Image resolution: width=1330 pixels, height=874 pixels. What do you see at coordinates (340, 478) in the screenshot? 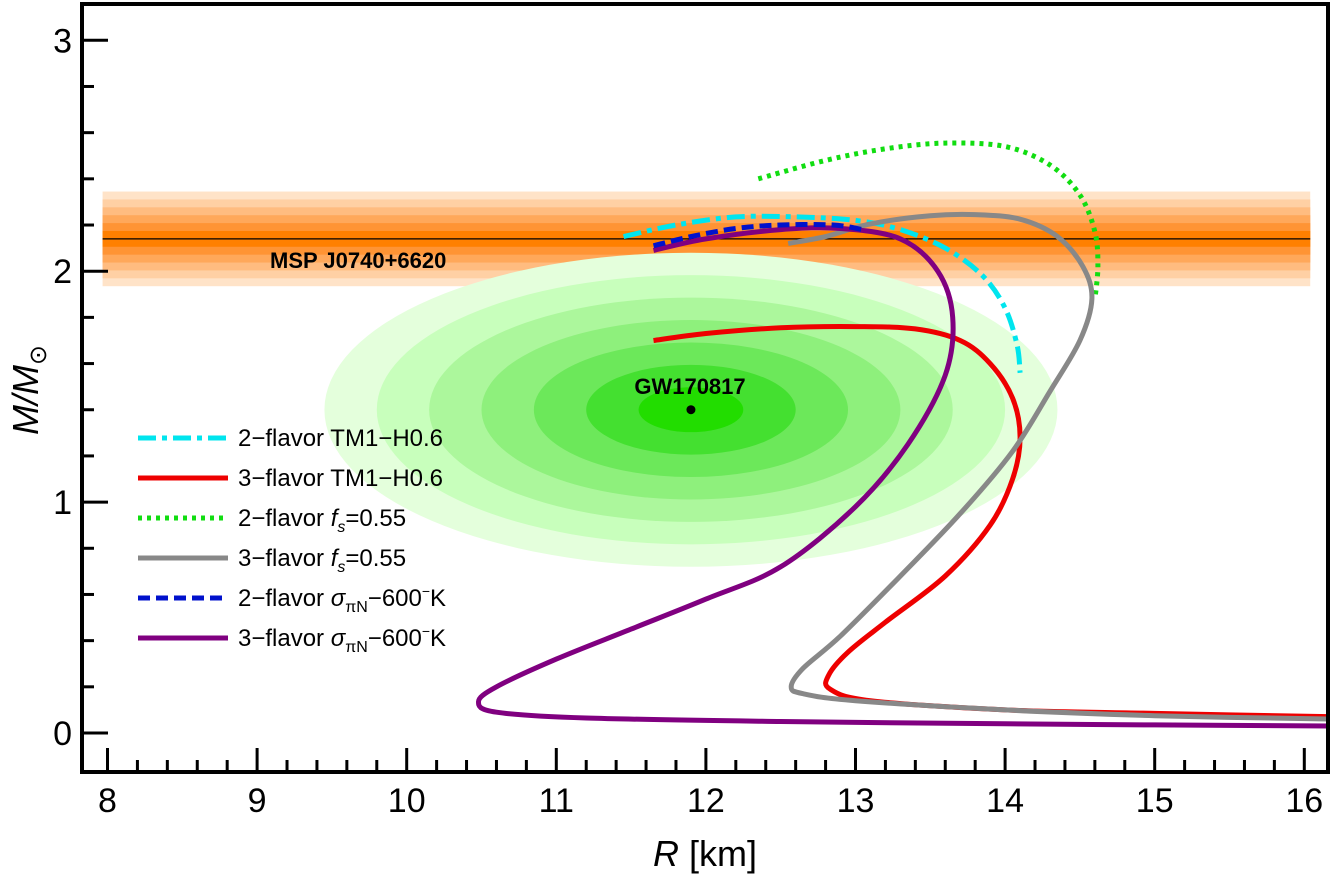
I see `legend-label-1: 3−flavor TM1−H0.6` at bounding box center [340, 478].